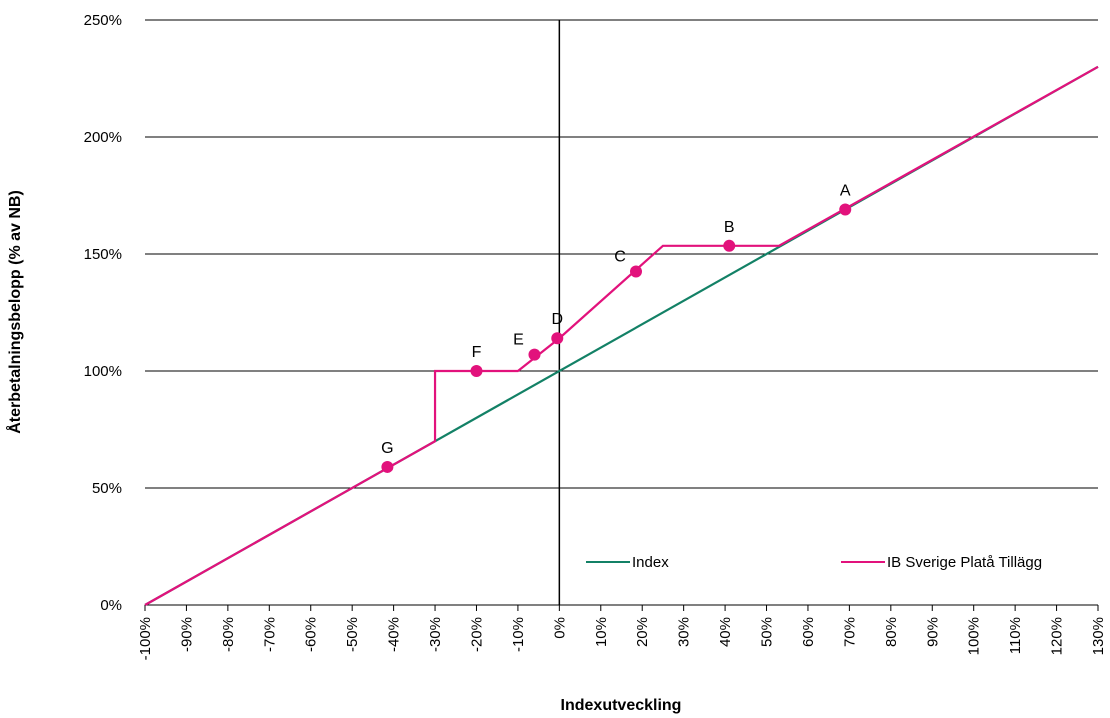 The height and width of the screenshot is (718, 1110). I want to click on x-tick-label: 90%, so click(932, 632).